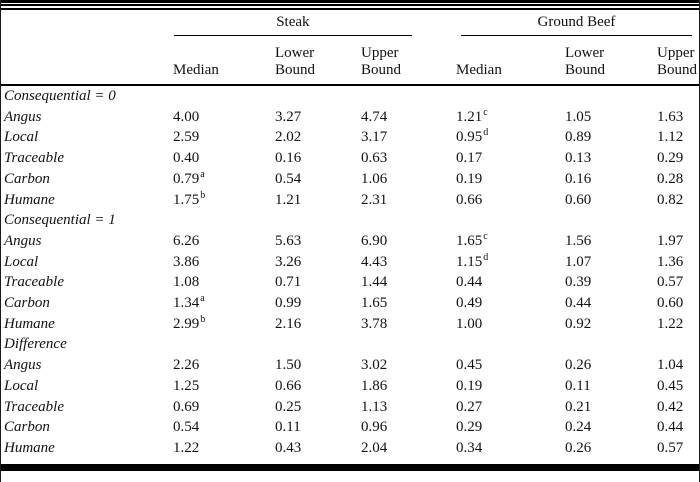  What do you see at coordinates (60, 220) in the screenshot?
I see `section-header: Consequential = 1` at bounding box center [60, 220].